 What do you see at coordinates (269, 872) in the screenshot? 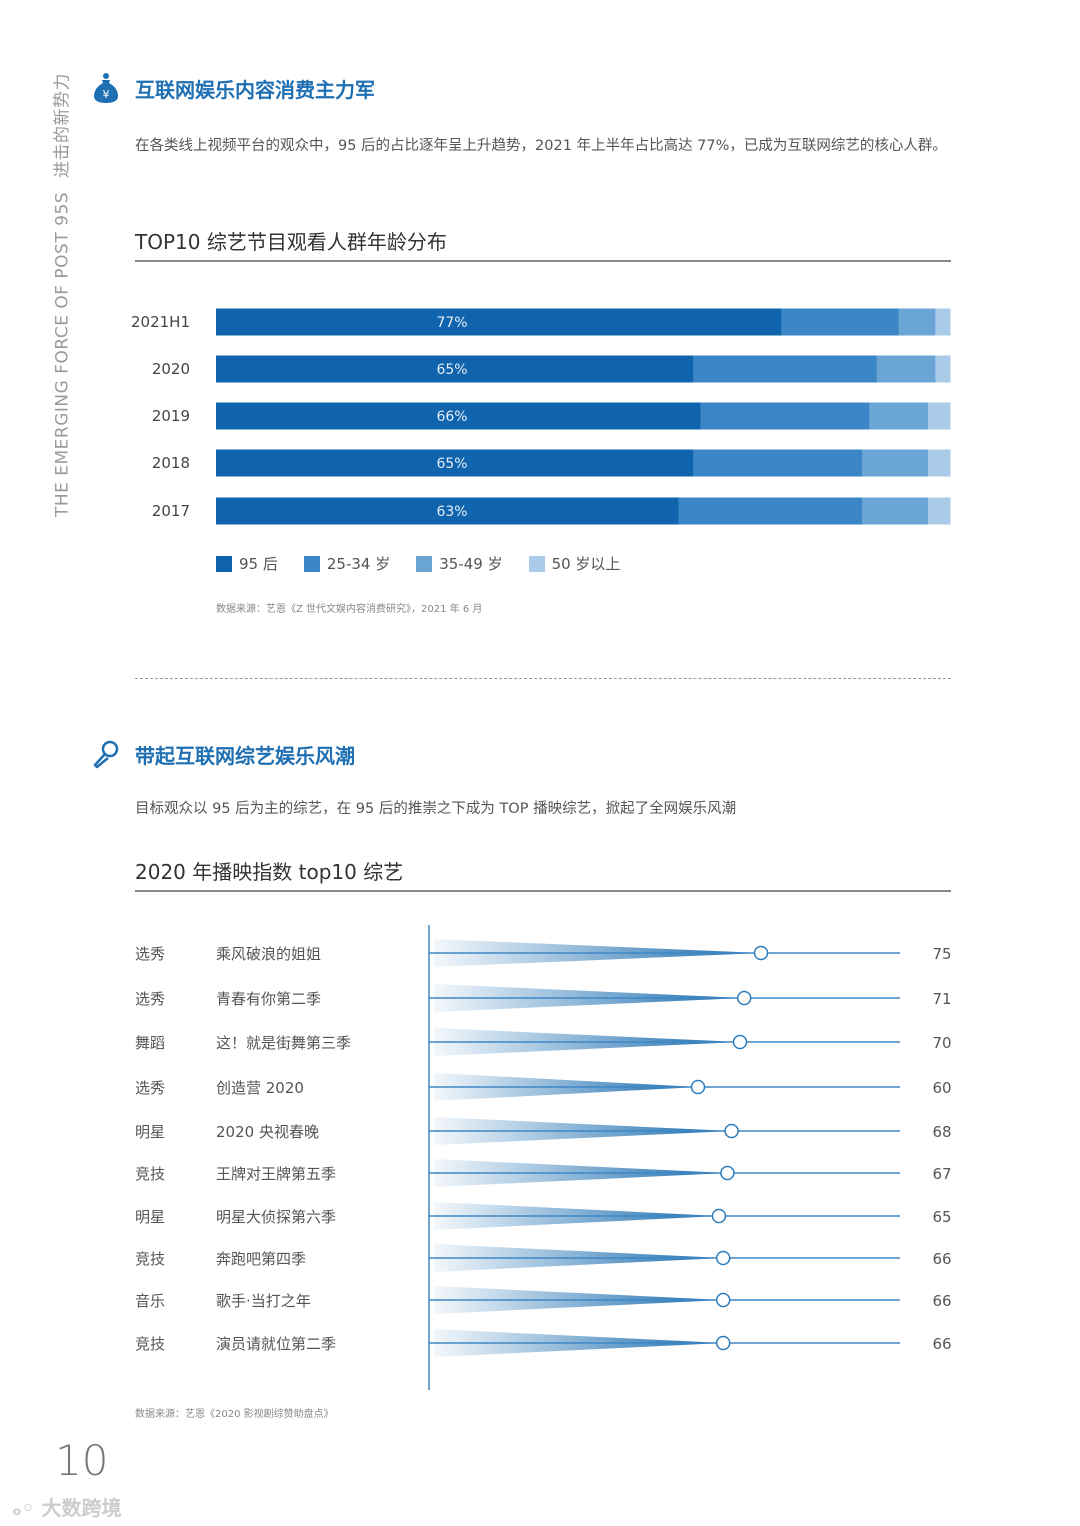
I see `chart-title: 2020 年播映指数 top10 综艺` at bounding box center [269, 872].